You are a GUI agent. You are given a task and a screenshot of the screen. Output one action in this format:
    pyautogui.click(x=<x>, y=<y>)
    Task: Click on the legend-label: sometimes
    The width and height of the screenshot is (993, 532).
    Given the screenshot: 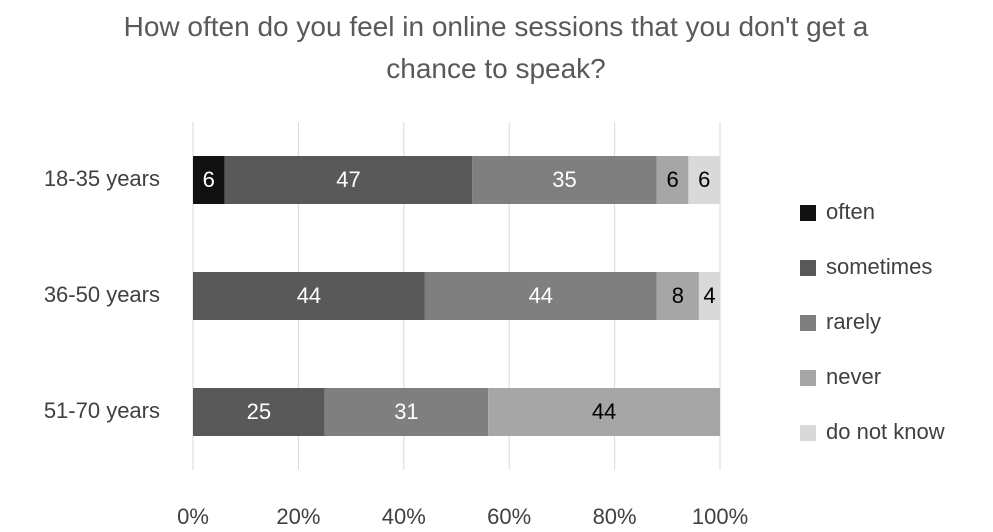 What is the action you would take?
    pyautogui.click(x=879, y=266)
    